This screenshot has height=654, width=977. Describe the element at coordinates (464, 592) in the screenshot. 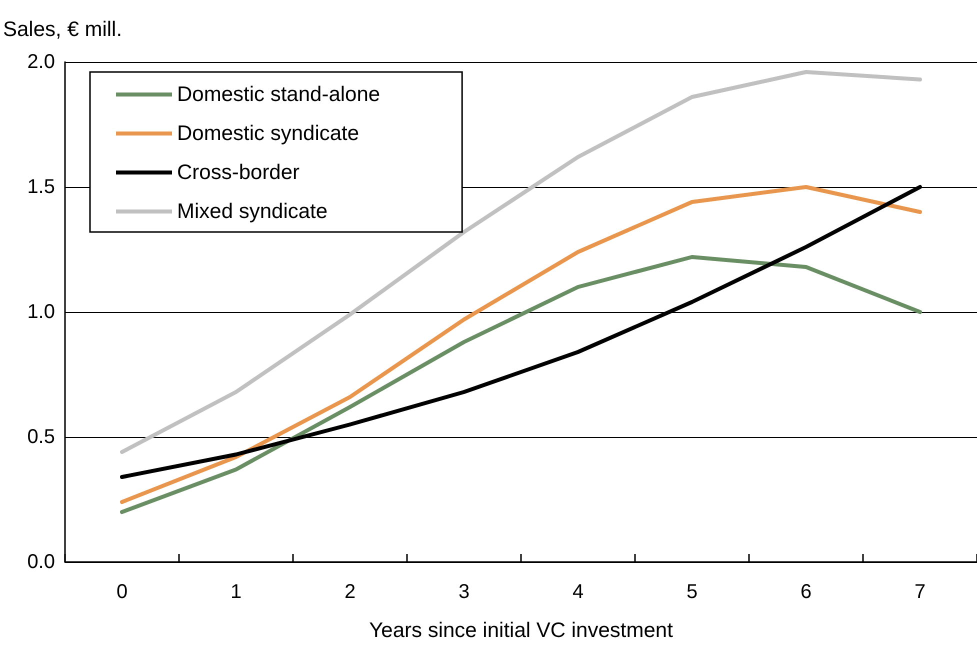

I see `x-tick-label: 3` at that location.